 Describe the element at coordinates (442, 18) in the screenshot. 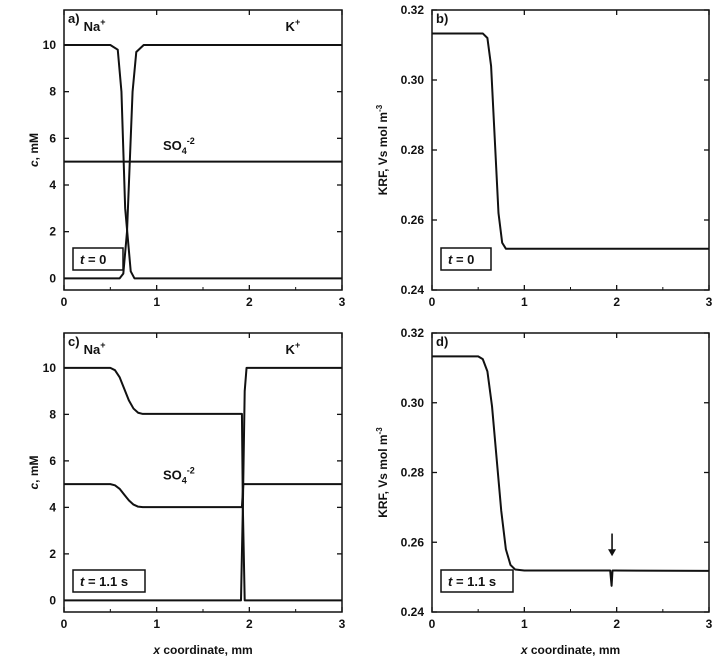

I see `panel-label: b)` at that location.